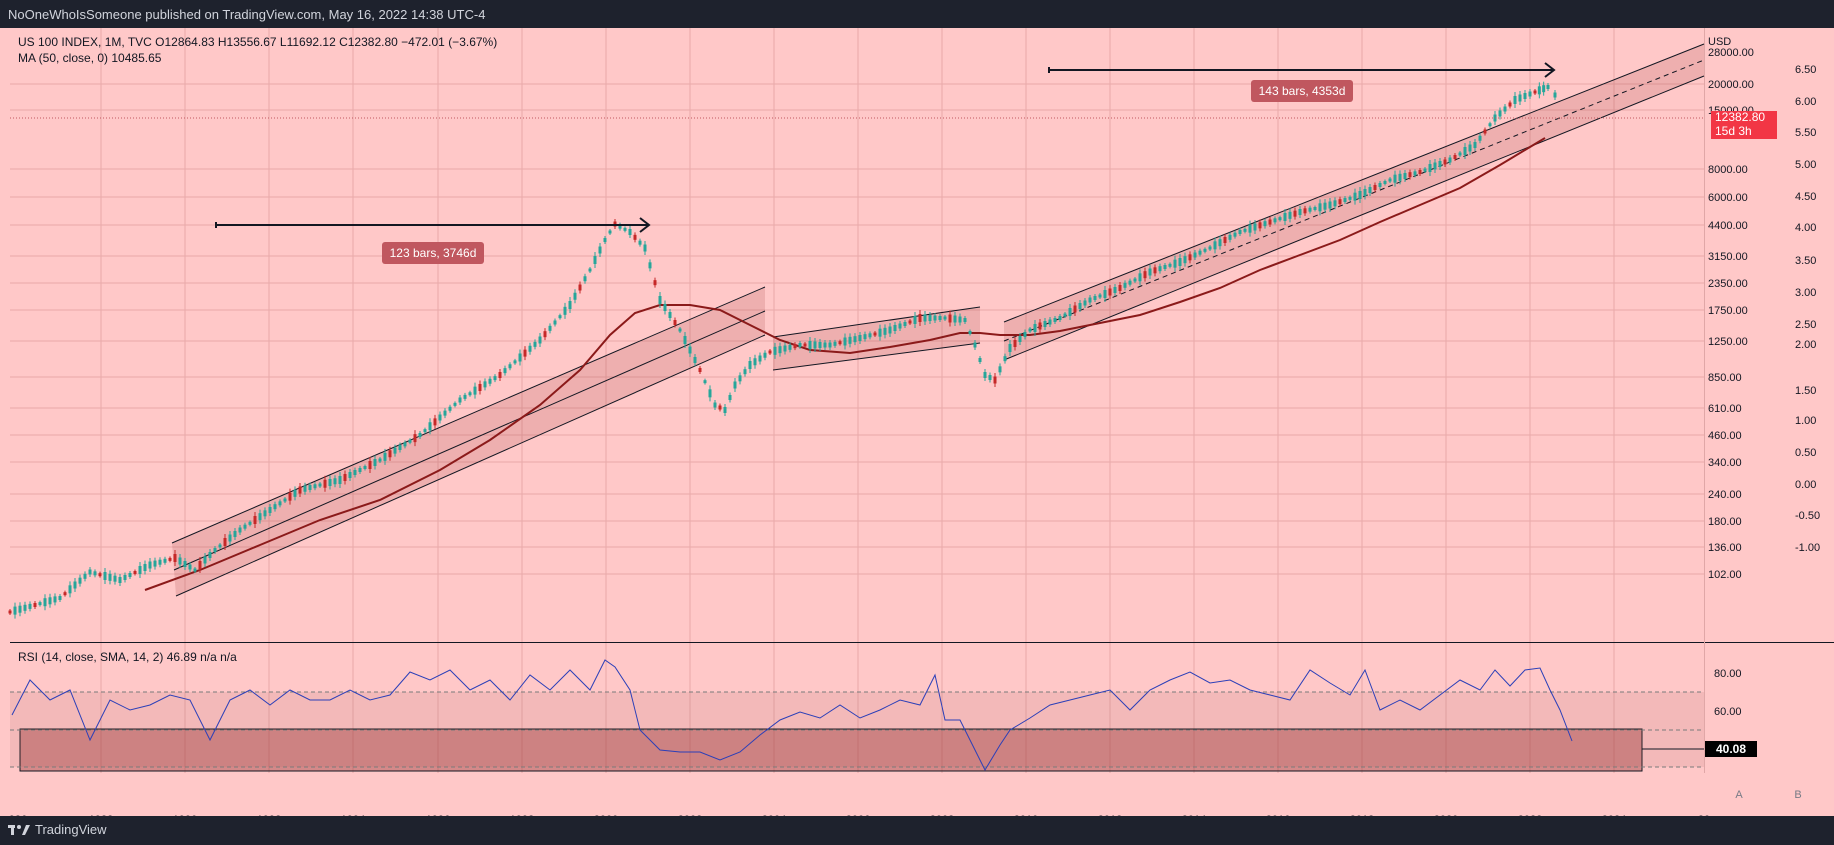 The height and width of the screenshot is (845, 1834). Describe the element at coordinates (1728, 342) in the screenshot. I see `price-axis-label: 1250.00` at that location.